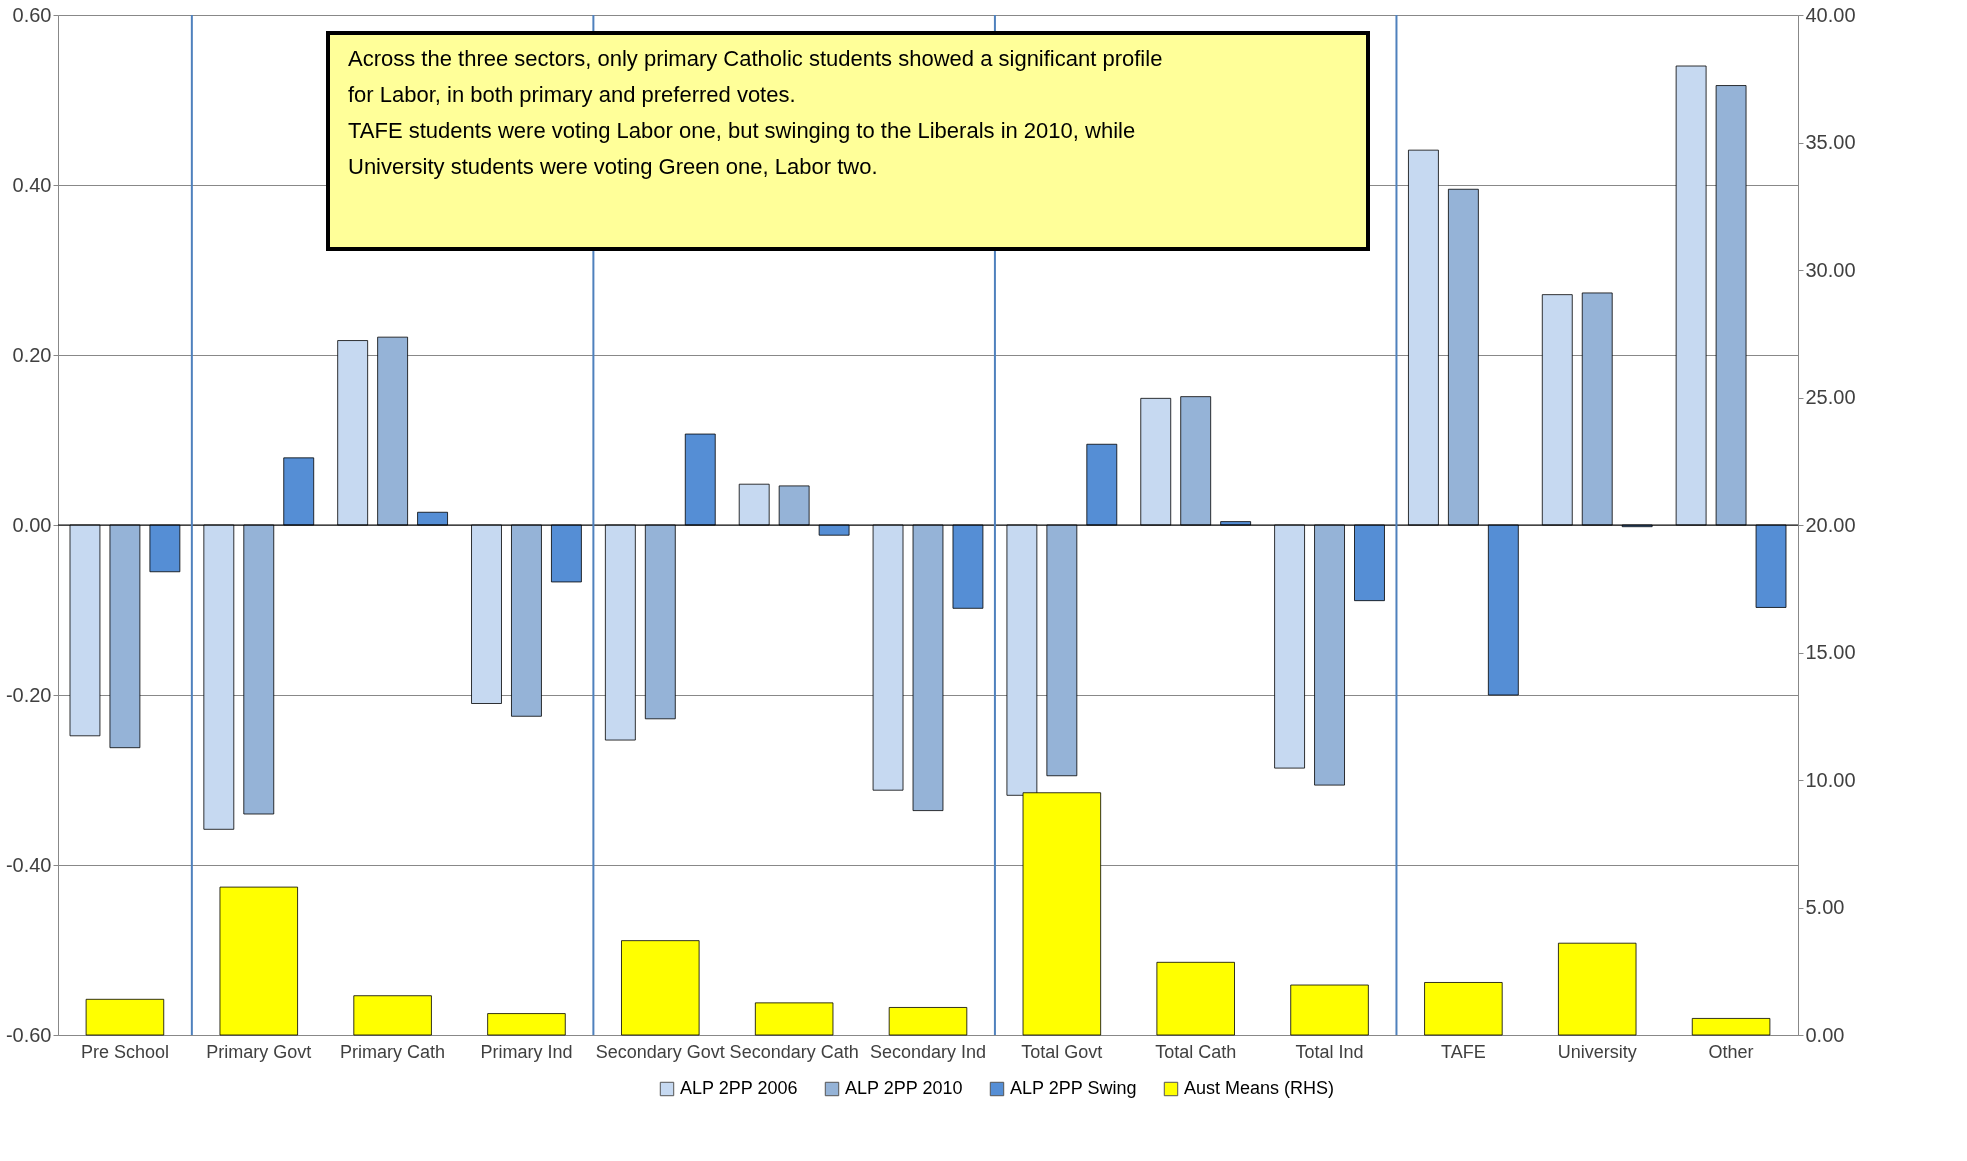  Describe the element at coordinates (1830, 652) in the screenshot. I see `y2-tick-label: 15.00` at that location.